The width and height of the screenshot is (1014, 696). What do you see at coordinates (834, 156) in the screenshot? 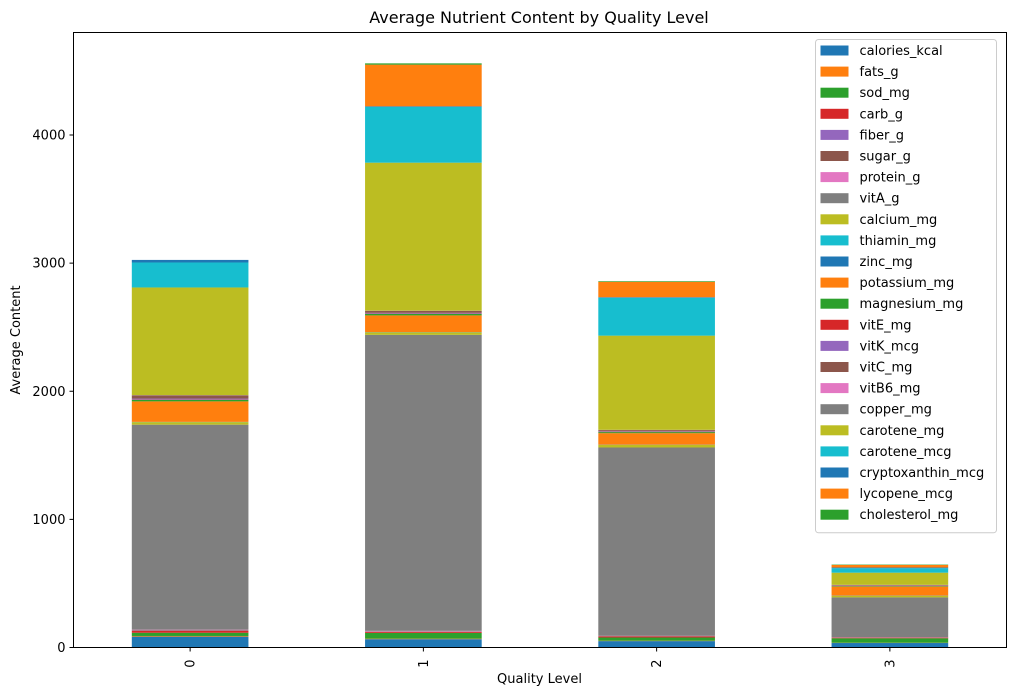
I see `legend-swatch-sugar_g` at bounding box center [834, 156].